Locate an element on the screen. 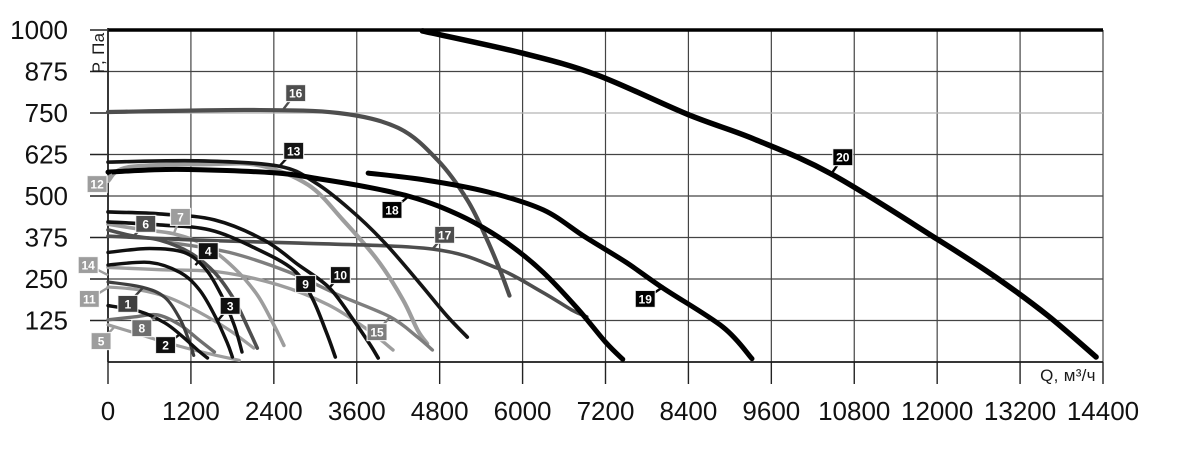  y-tick-label: 250 is located at coordinates (46, 279).